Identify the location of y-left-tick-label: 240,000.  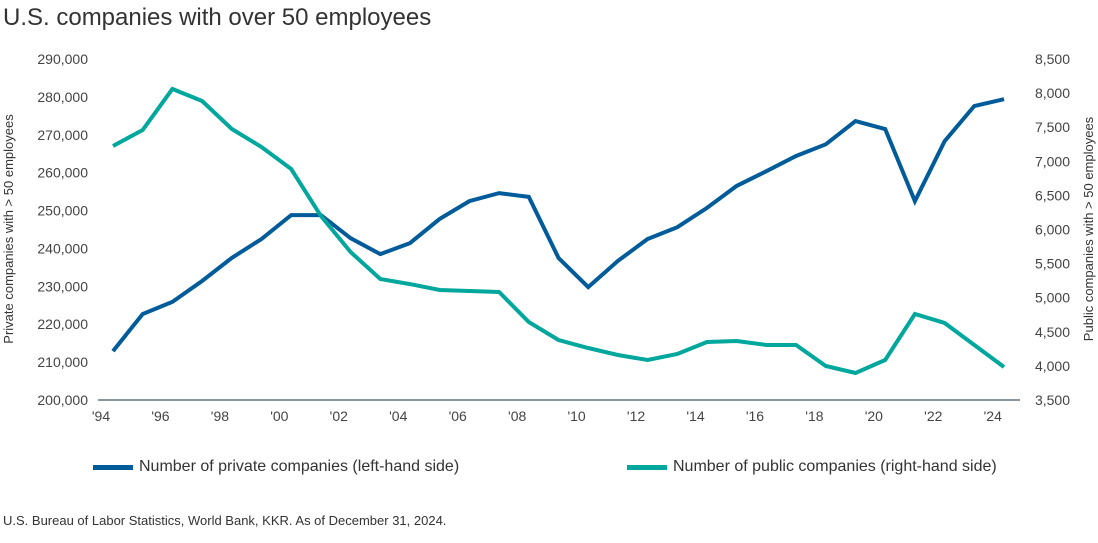
(62, 248).